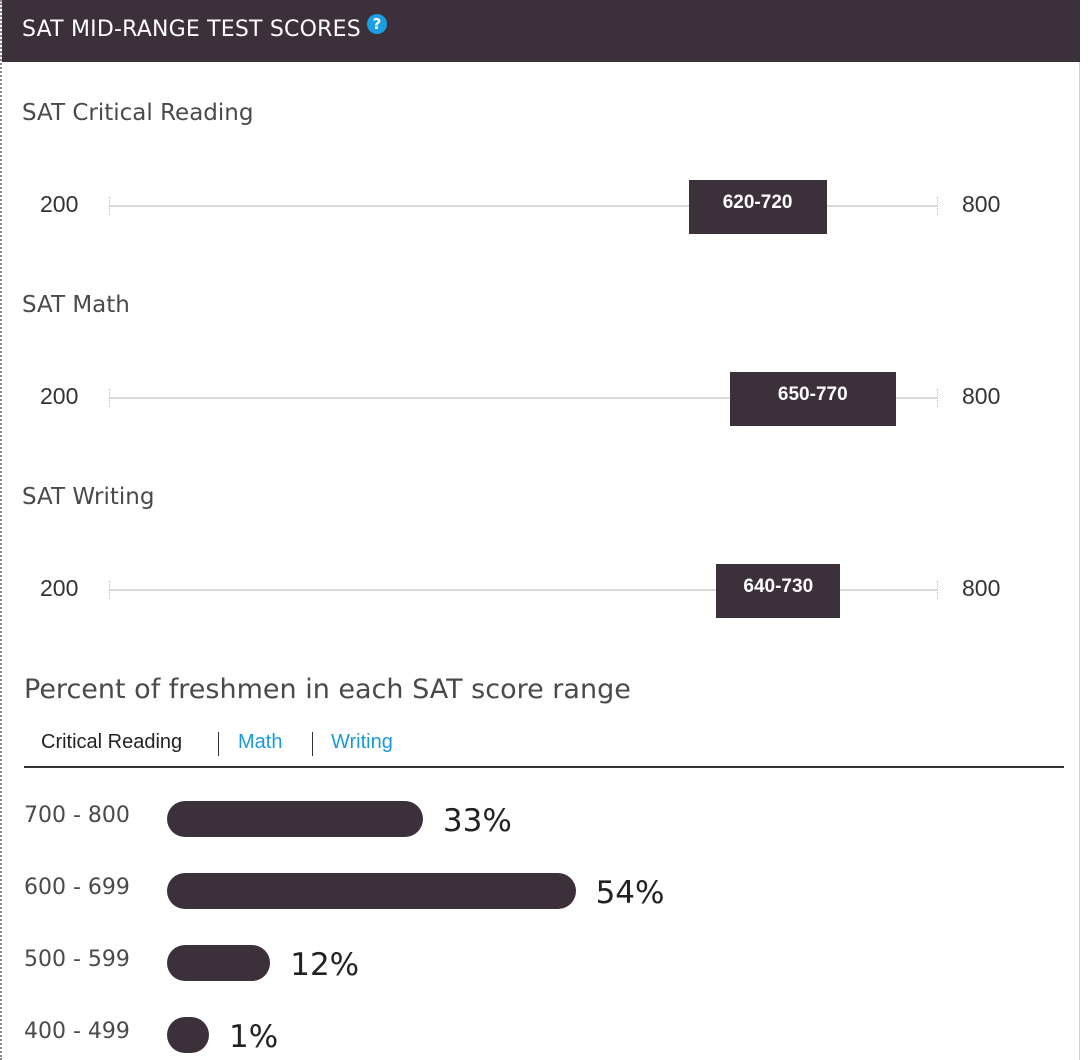  Describe the element at coordinates (112, 742) in the screenshot. I see `tab-critical-reading: Critical Reading` at that location.